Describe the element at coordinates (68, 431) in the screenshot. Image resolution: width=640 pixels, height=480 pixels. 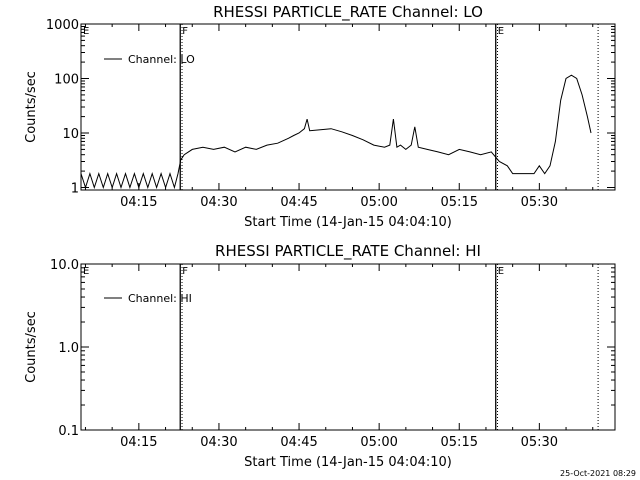
I see `y-tick-label: 0.1` at that location.